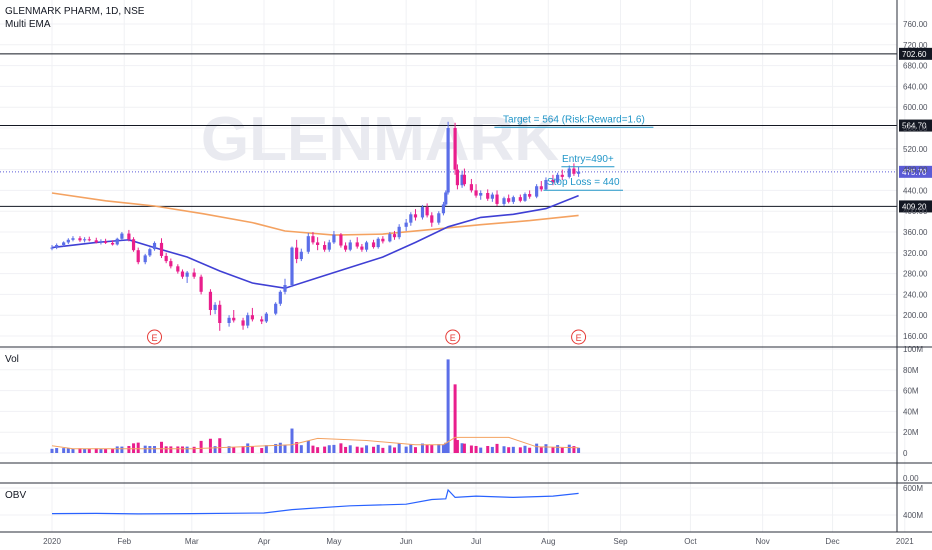 This screenshot has width=932, height=550. Describe the element at coordinates (315, 406) in the screenshot. I see `volume-pane` at that location.